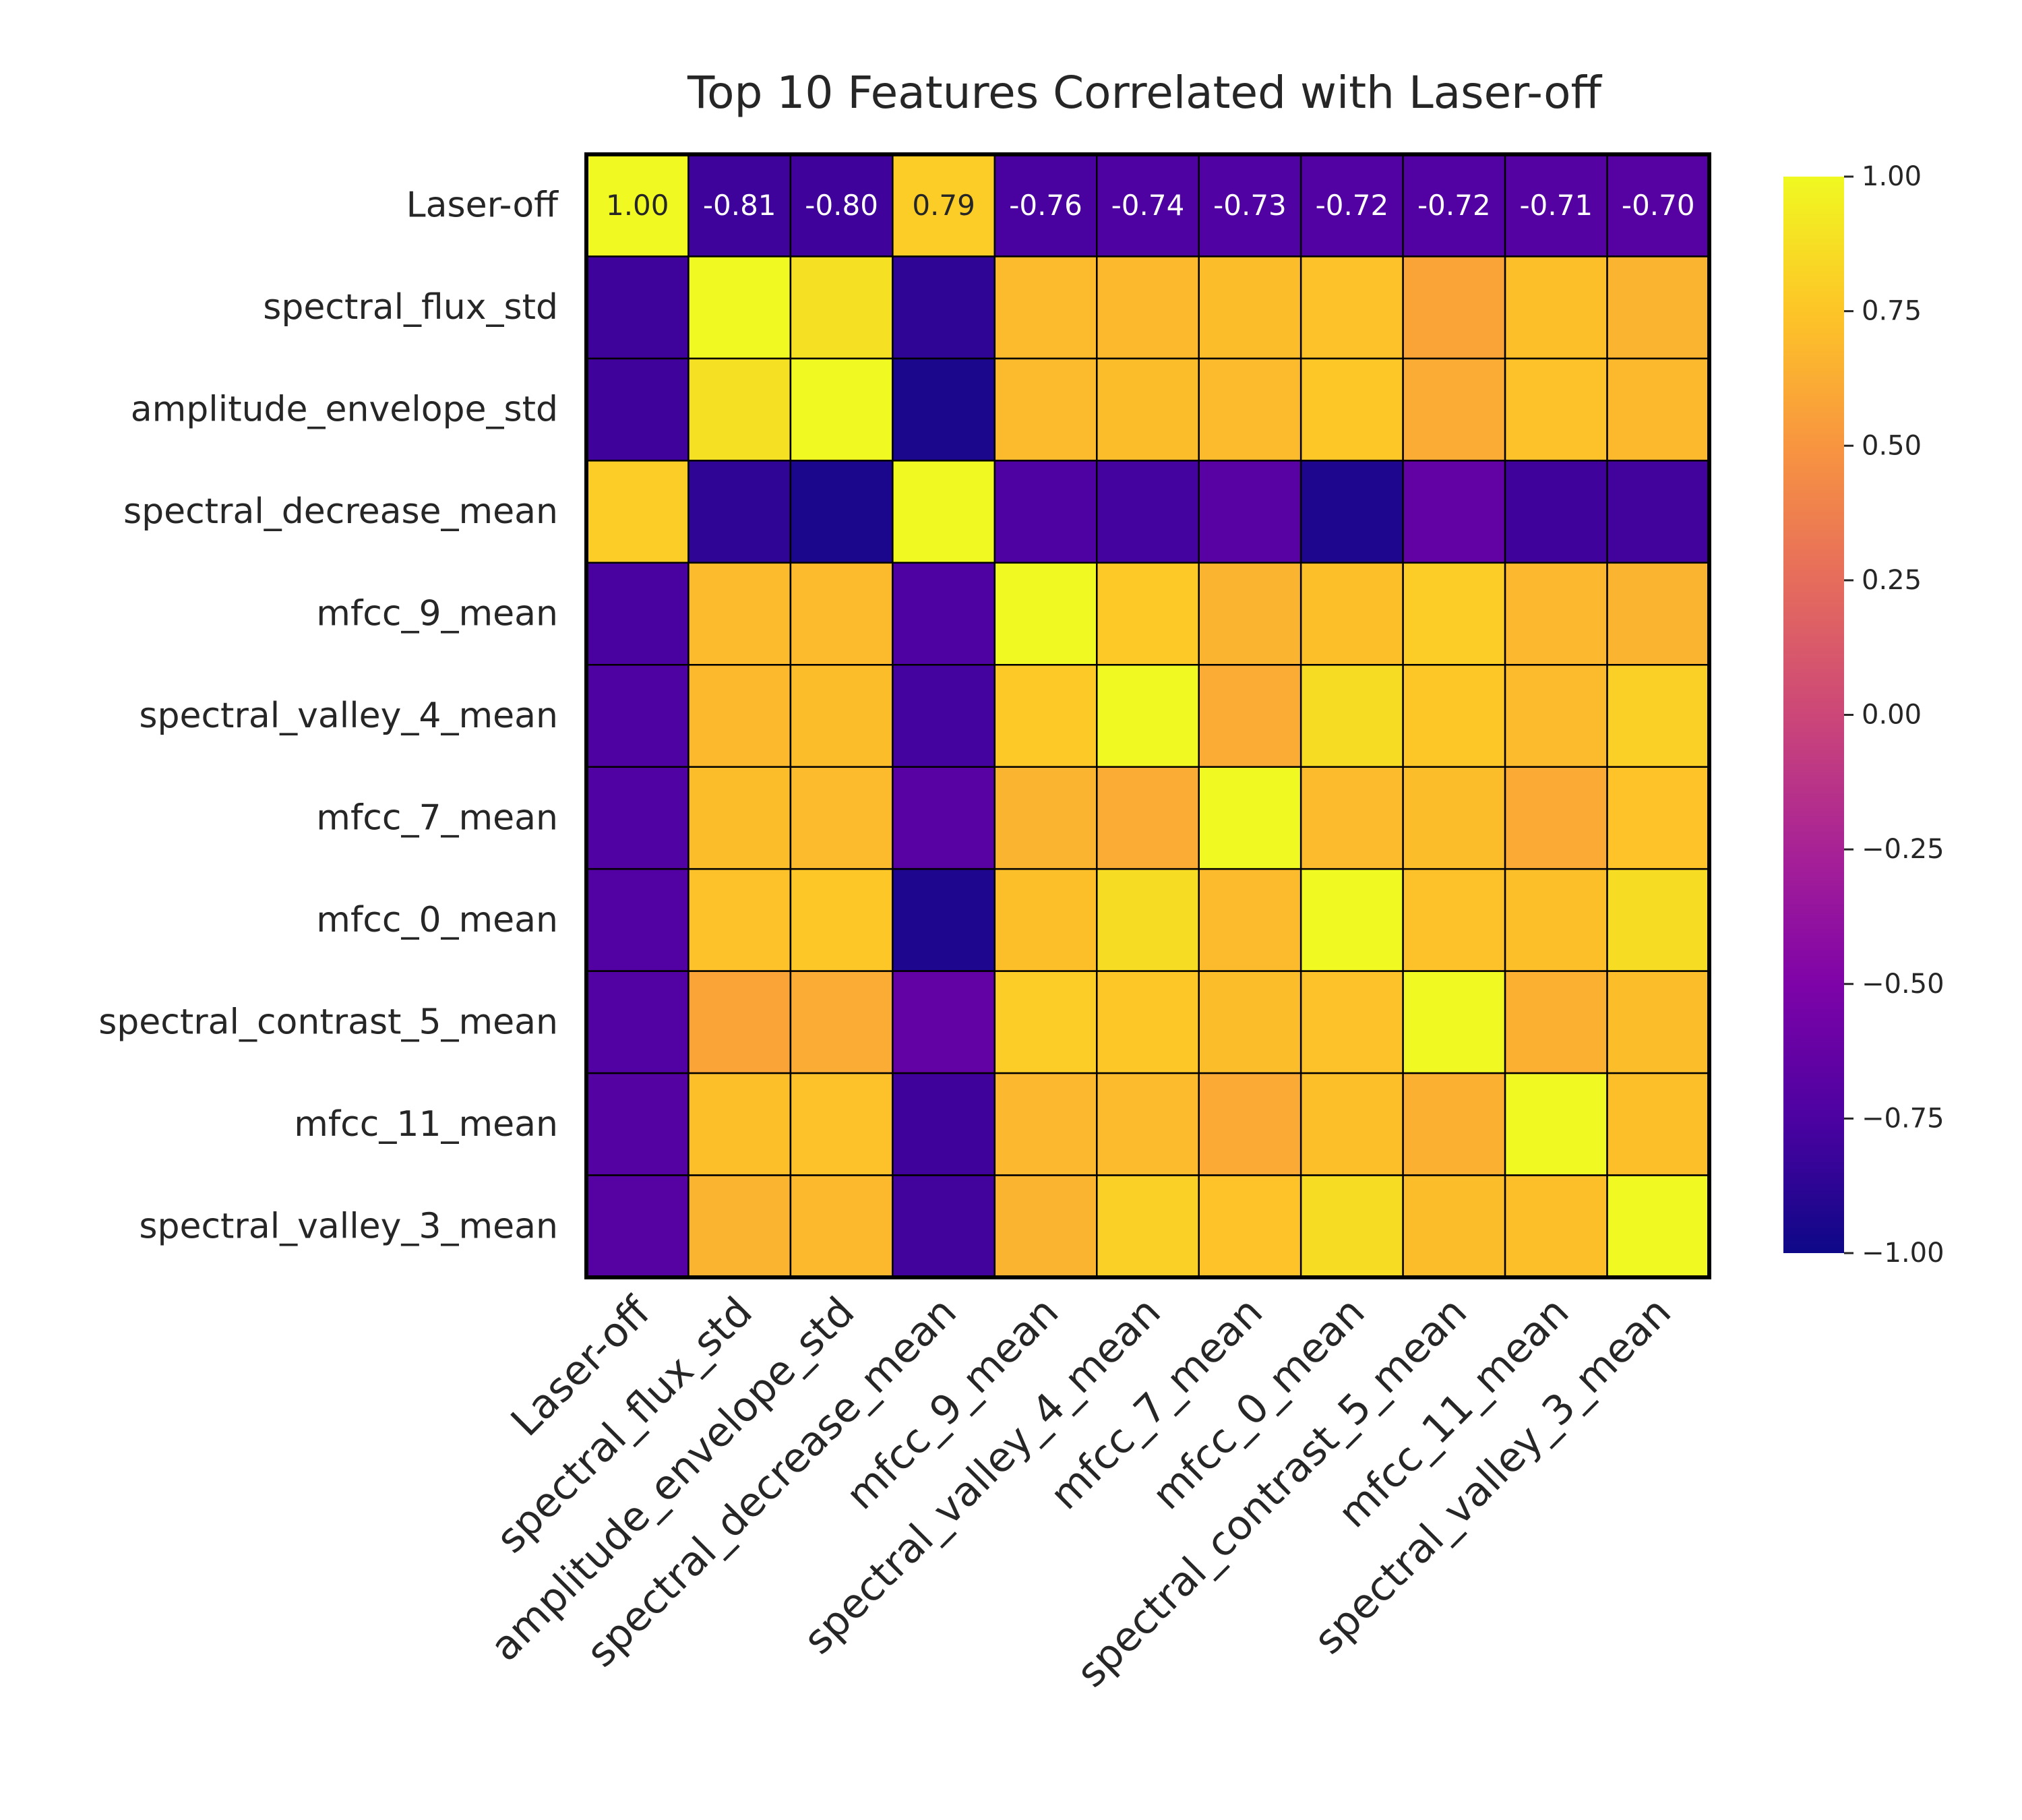 The image size is (2022, 1820). Describe the element at coordinates (1045, 205) in the screenshot. I see `cell-annotation: -0.76` at that location.